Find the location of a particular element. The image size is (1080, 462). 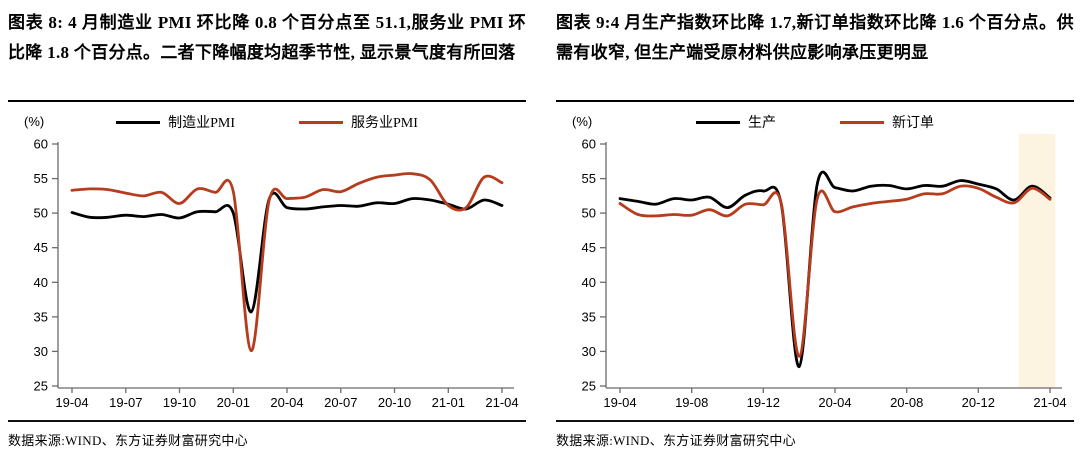

series-line is located at coordinates (287, 252).